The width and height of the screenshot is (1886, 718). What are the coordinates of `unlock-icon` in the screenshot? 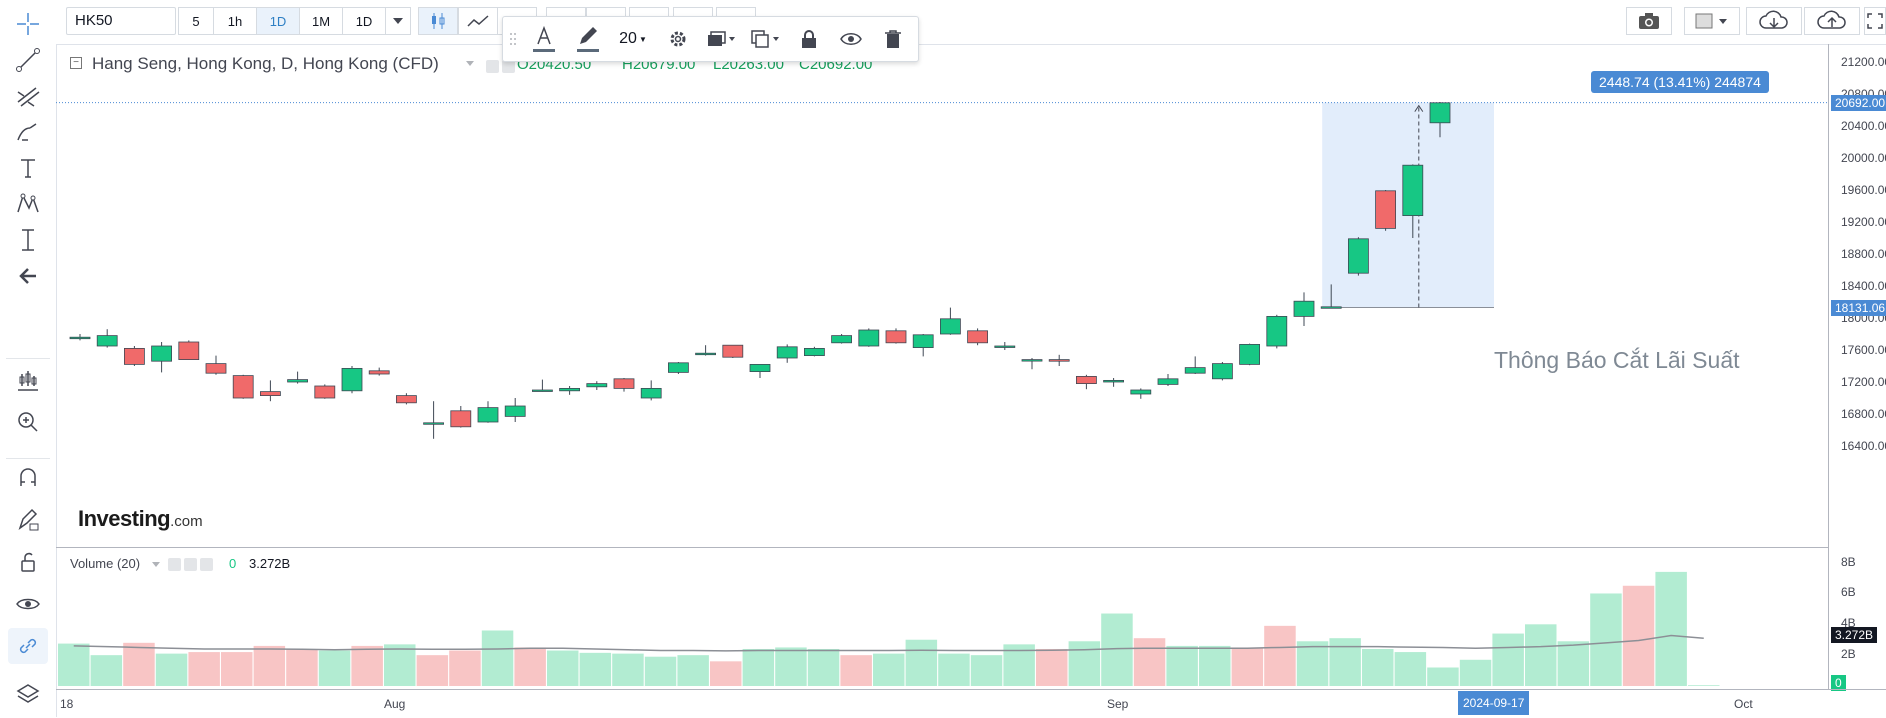 It's located at (28, 562).